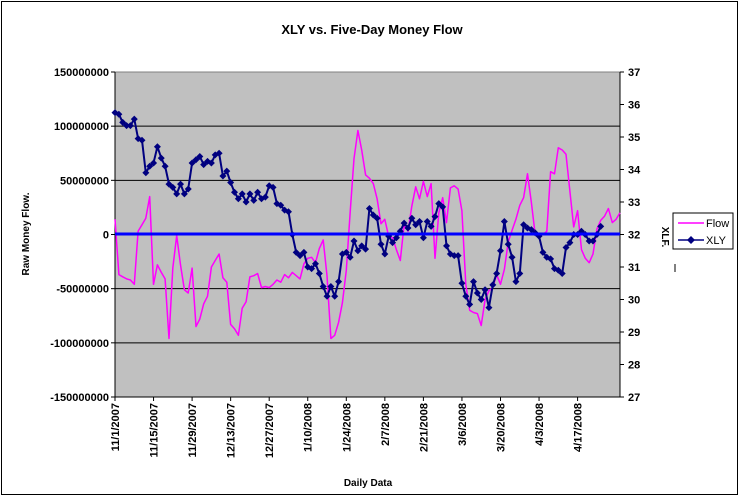  What do you see at coordinates (106, 236) in the screenshot?
I see `y-tick-label: 0` at bounding box center [106, 236].